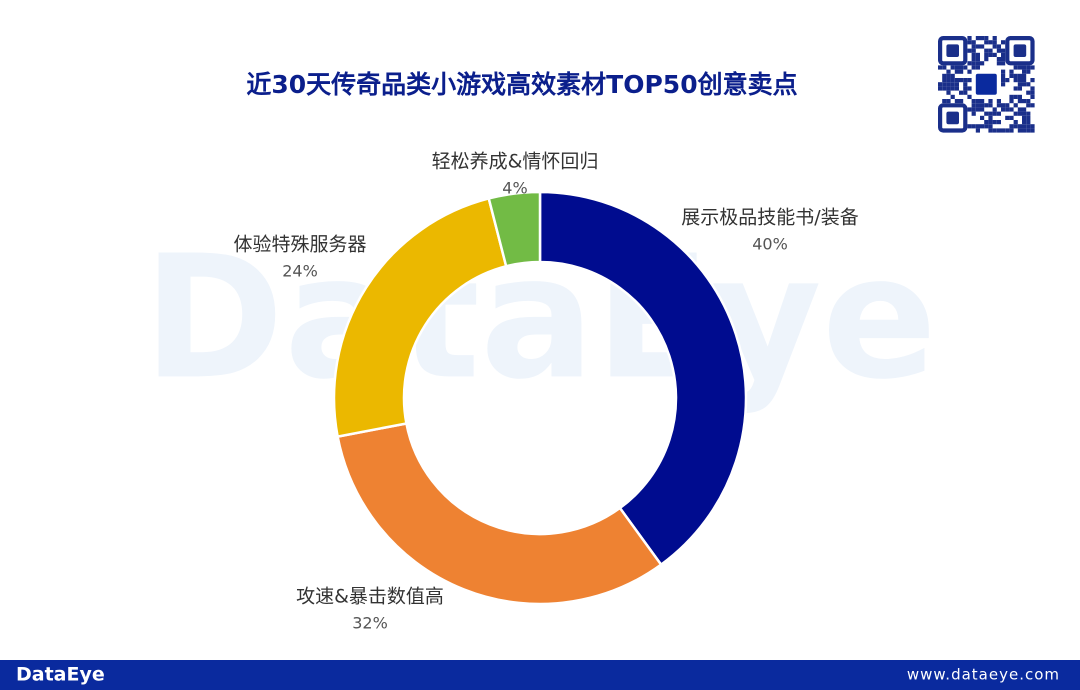 The height and width of the screenshot is (690, 1080). I want to click on data-label: 4%, so click(514, 188).